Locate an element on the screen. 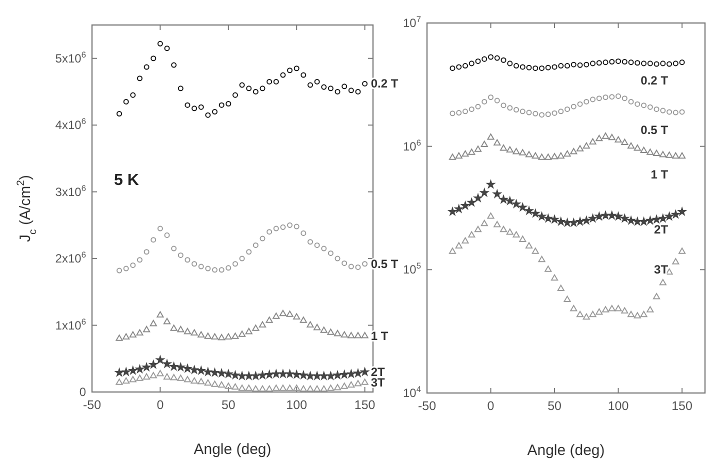 Image resolution: width=713 pixels, height=460 pixels. x-tick-label: 150 is located at coordinates (682, 406).